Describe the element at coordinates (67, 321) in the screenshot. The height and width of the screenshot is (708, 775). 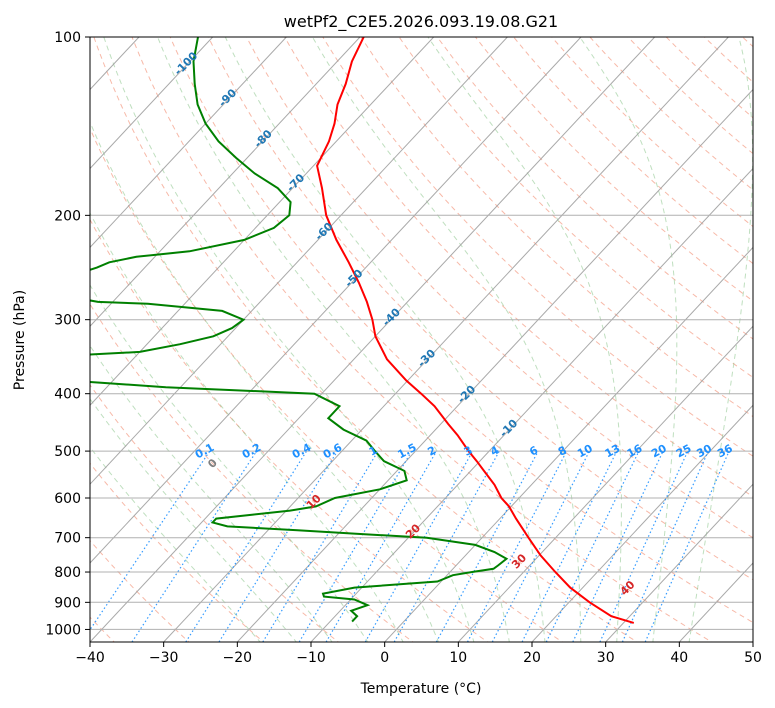
I see `y-tick-label: 300` at that location.